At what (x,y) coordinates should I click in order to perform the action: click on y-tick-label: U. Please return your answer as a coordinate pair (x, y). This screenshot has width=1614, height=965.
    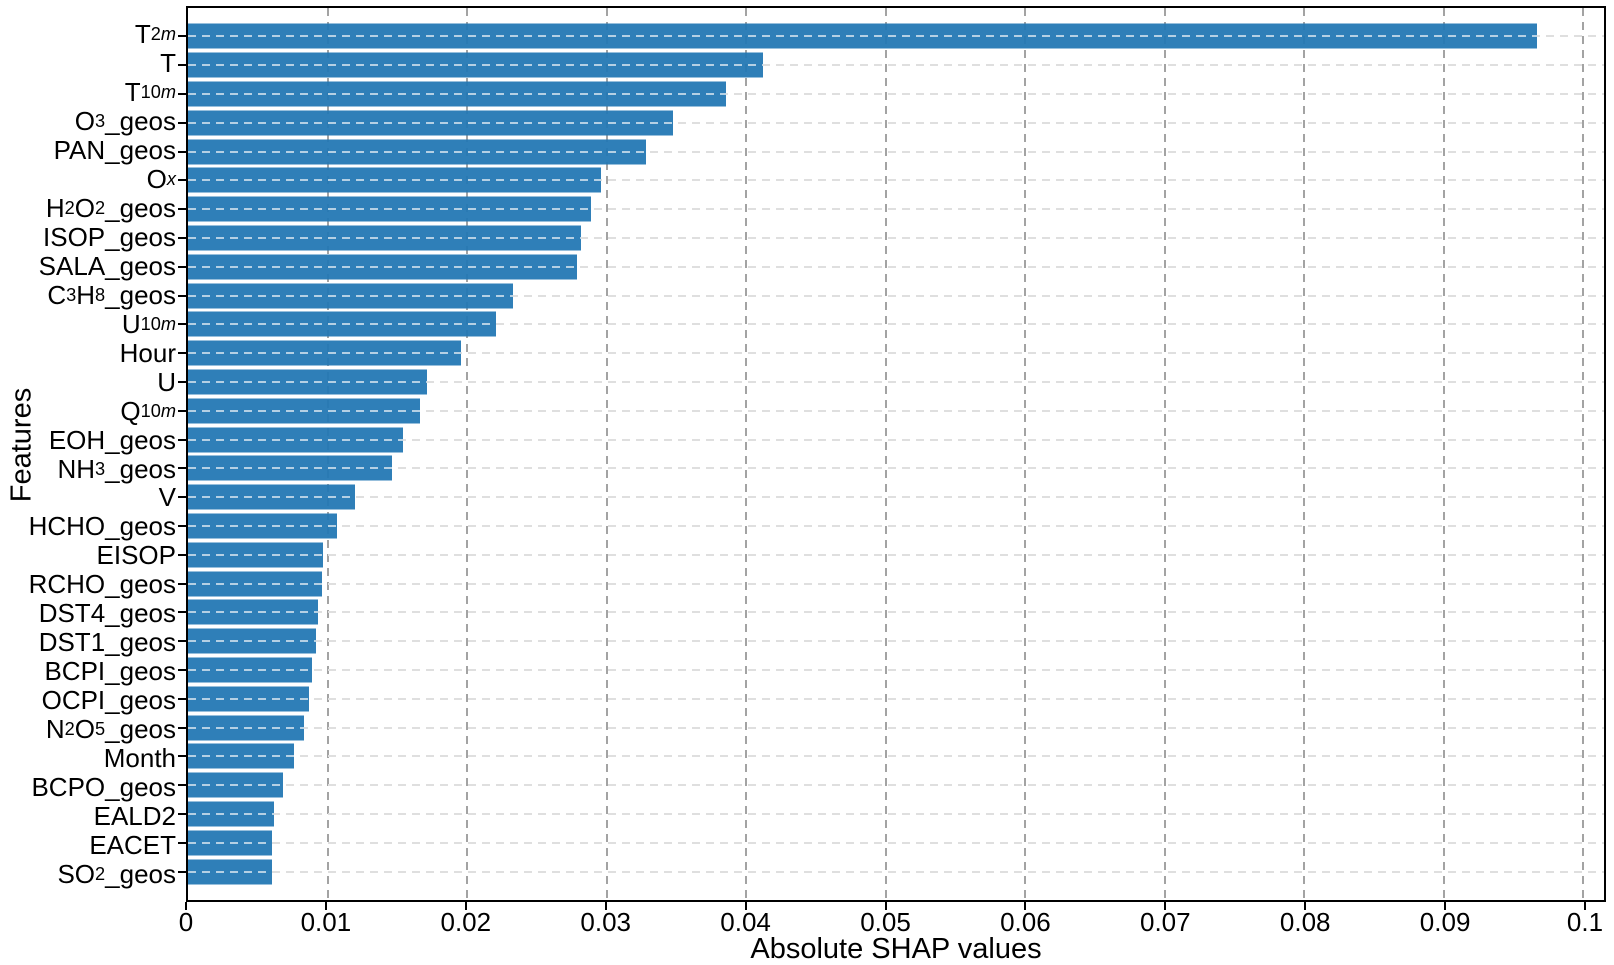
    Looking at the image, I should click on (166, 381).